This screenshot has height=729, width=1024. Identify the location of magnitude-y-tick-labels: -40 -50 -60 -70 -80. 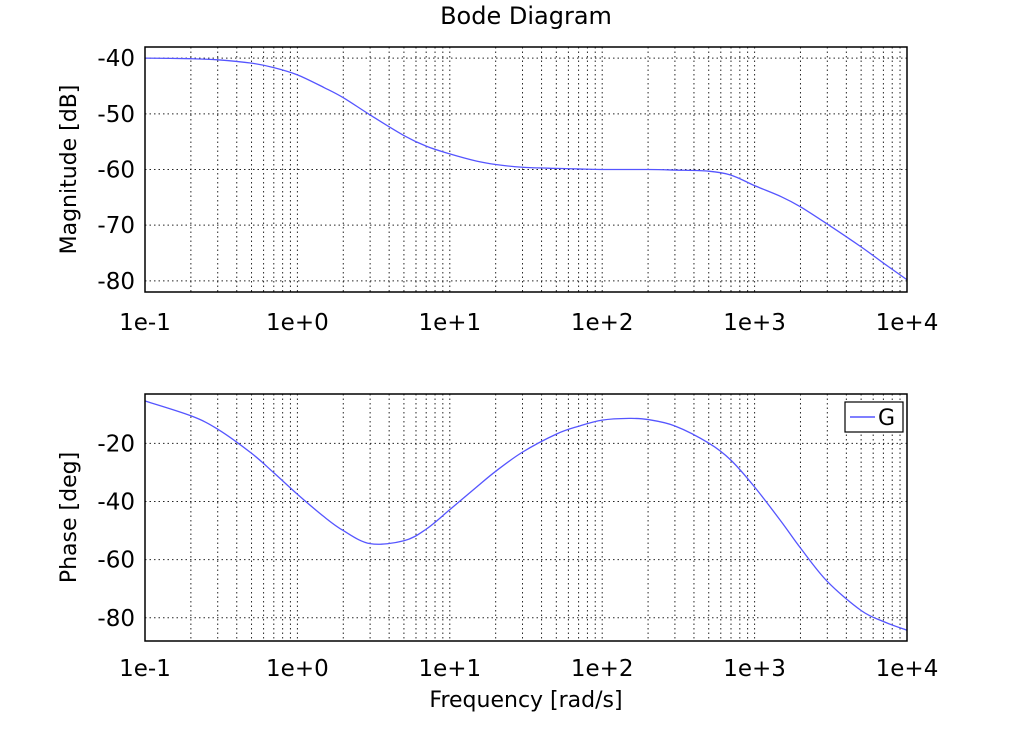
(116, 170).